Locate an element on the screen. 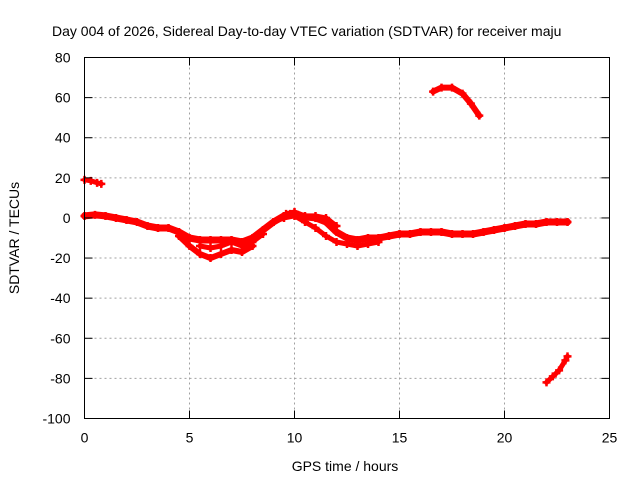 This screenshot has height=480, width=640. y-tick-label: -40 is located at coordinates (60, 298).